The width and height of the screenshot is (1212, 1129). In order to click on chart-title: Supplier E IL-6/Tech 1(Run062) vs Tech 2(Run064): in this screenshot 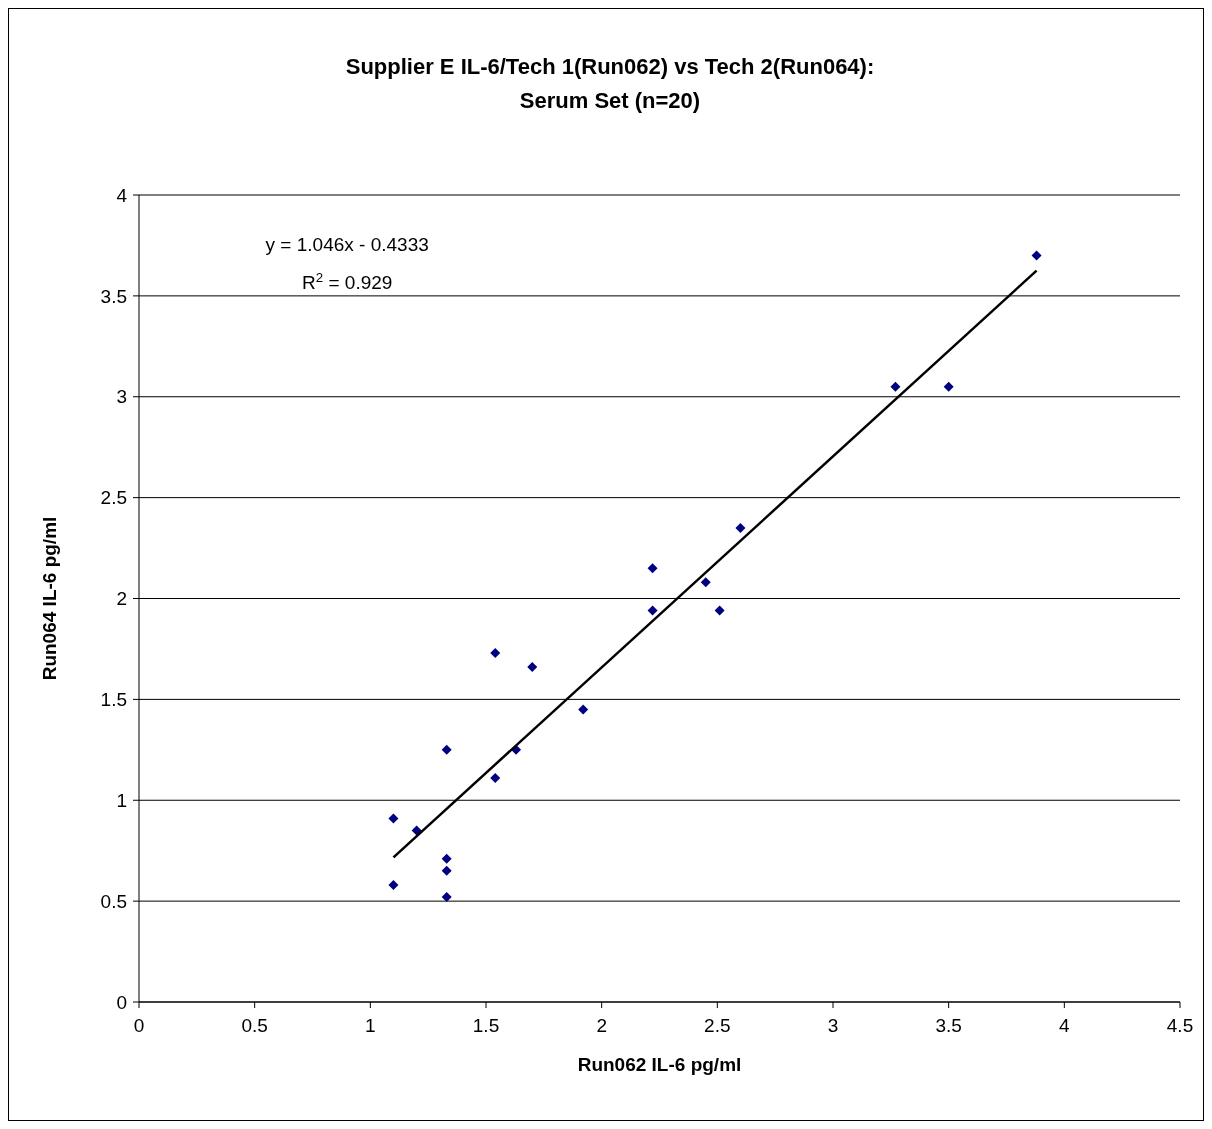, I will do `click(610, 66)`.